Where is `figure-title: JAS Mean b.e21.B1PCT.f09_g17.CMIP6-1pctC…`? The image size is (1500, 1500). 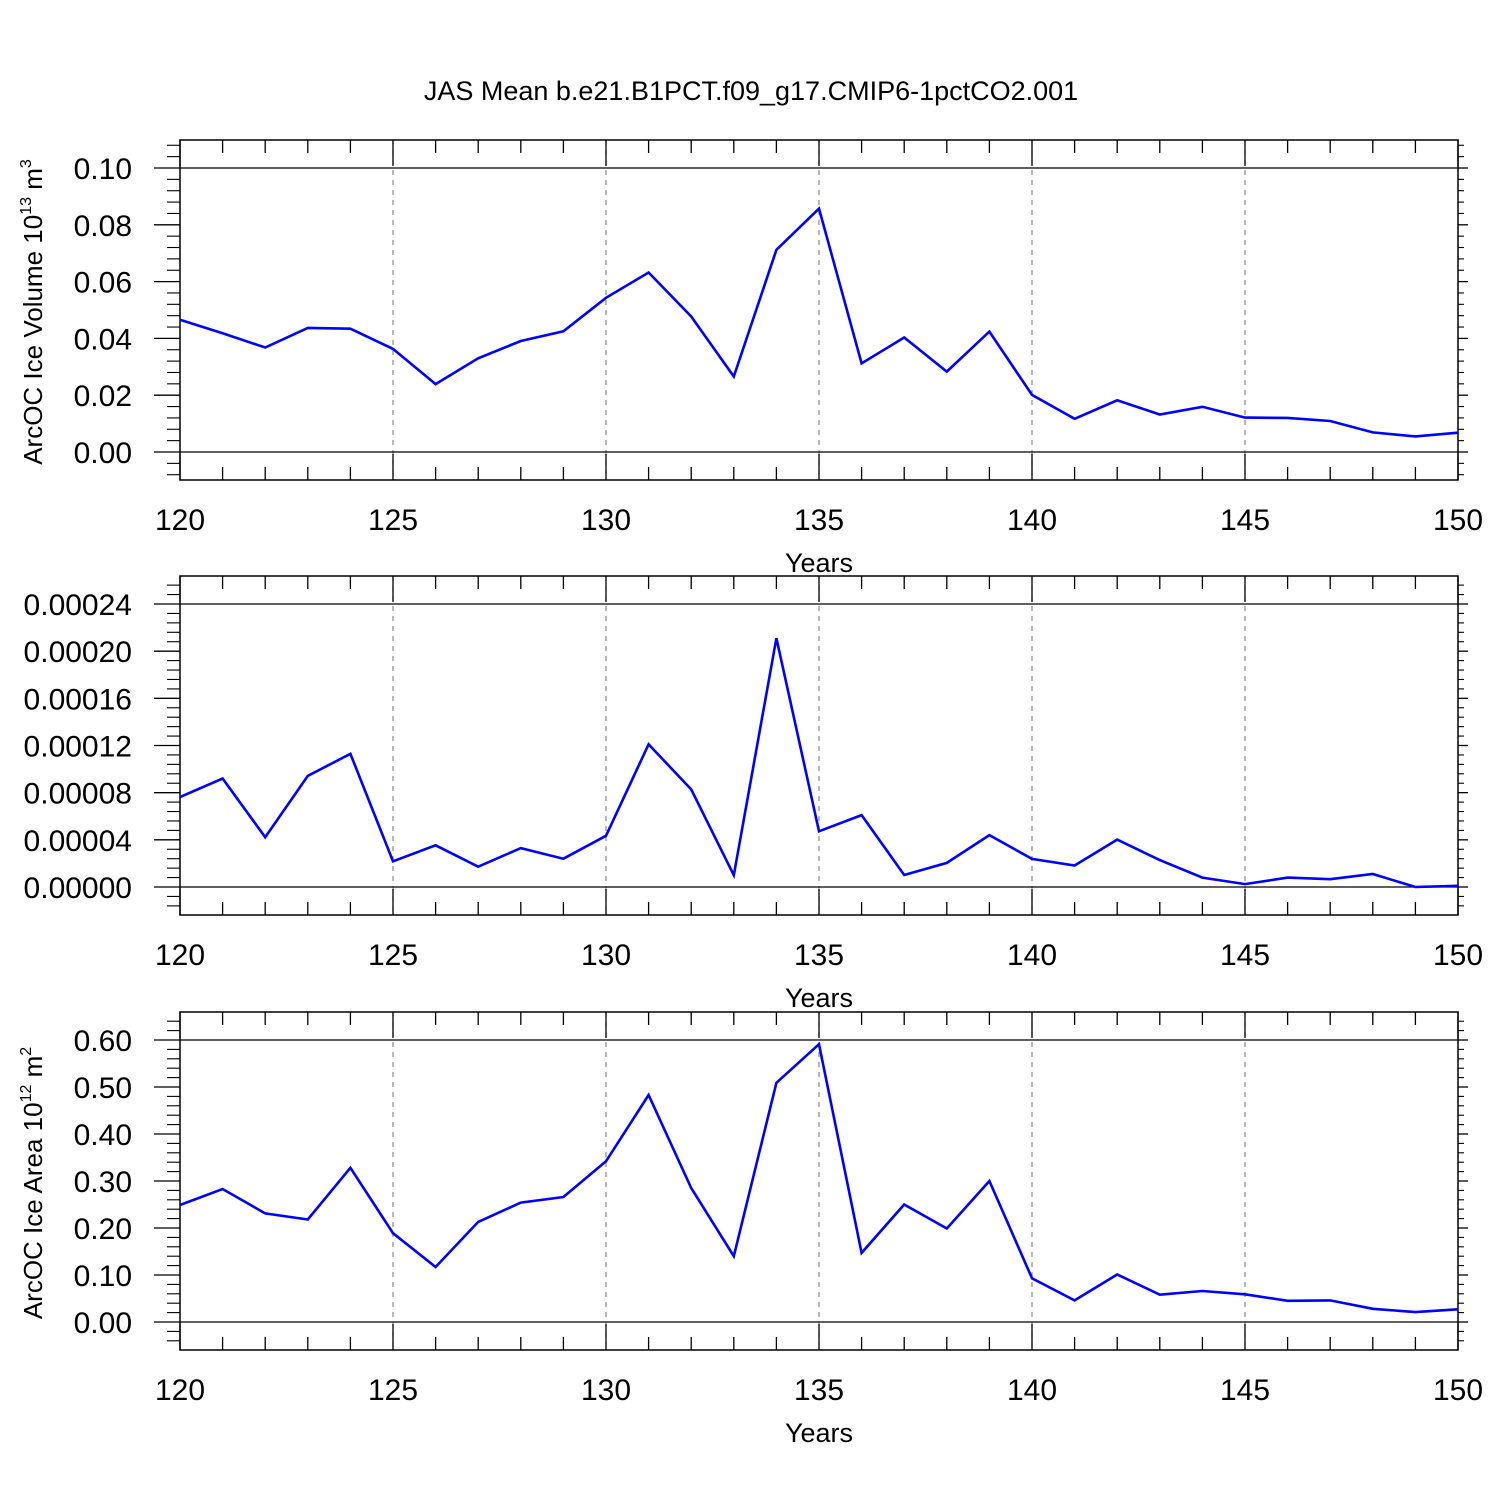 figure-title: JAS Mean b.e21.B1PCT.f09_g17.CMIP6-1pctC… is located at coordinates (751, 91).